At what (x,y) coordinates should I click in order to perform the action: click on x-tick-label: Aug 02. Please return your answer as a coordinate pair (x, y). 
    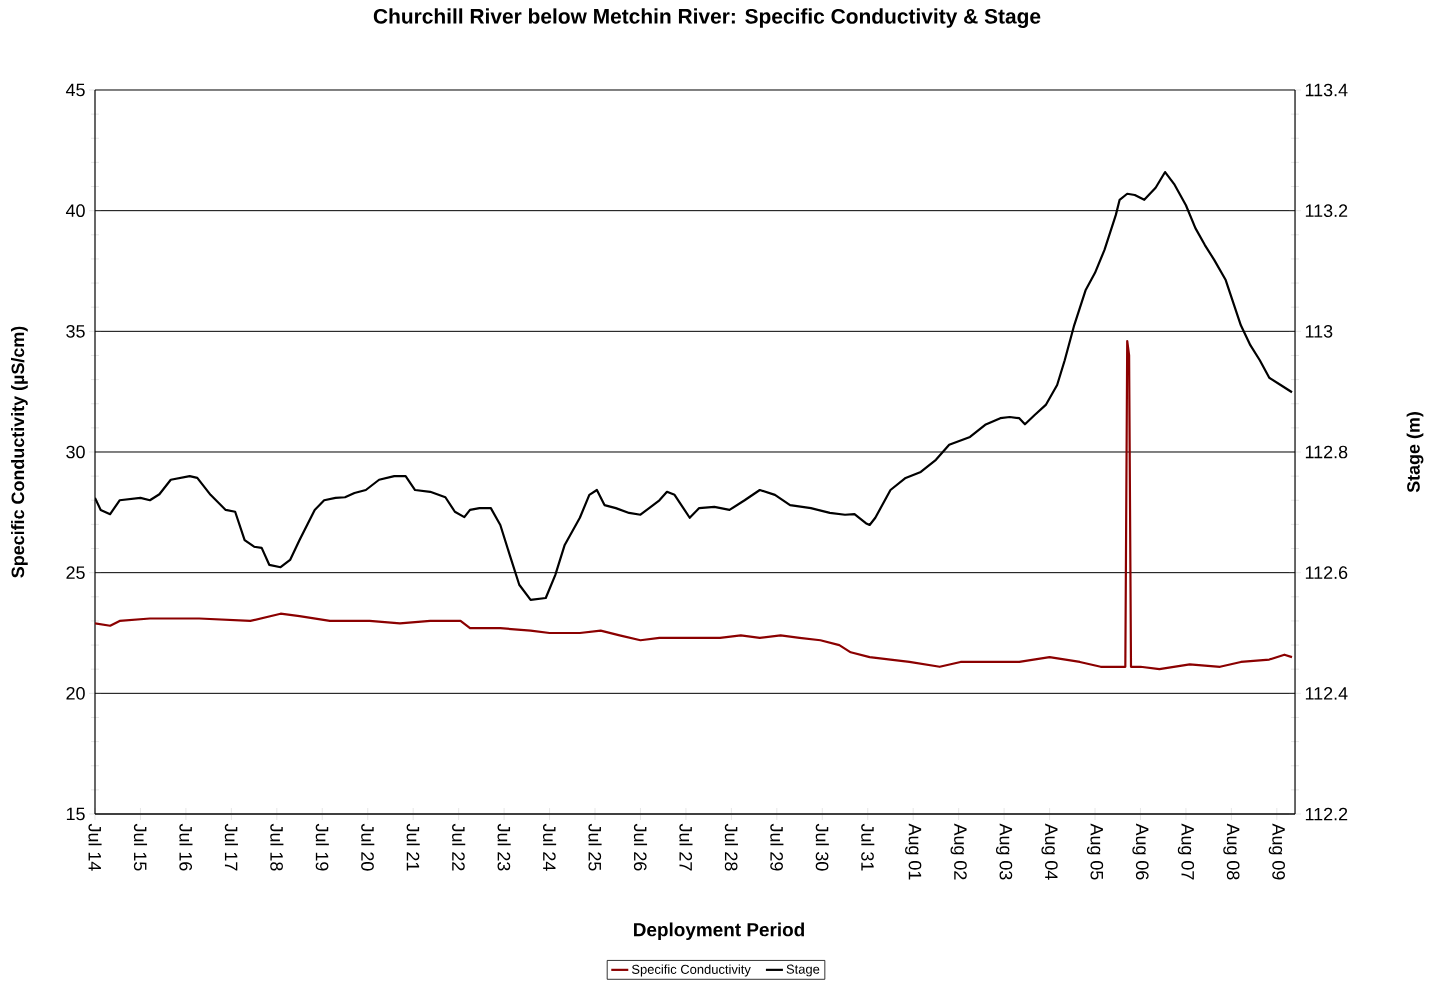
    Looking at the image, I should click on (958, 851).